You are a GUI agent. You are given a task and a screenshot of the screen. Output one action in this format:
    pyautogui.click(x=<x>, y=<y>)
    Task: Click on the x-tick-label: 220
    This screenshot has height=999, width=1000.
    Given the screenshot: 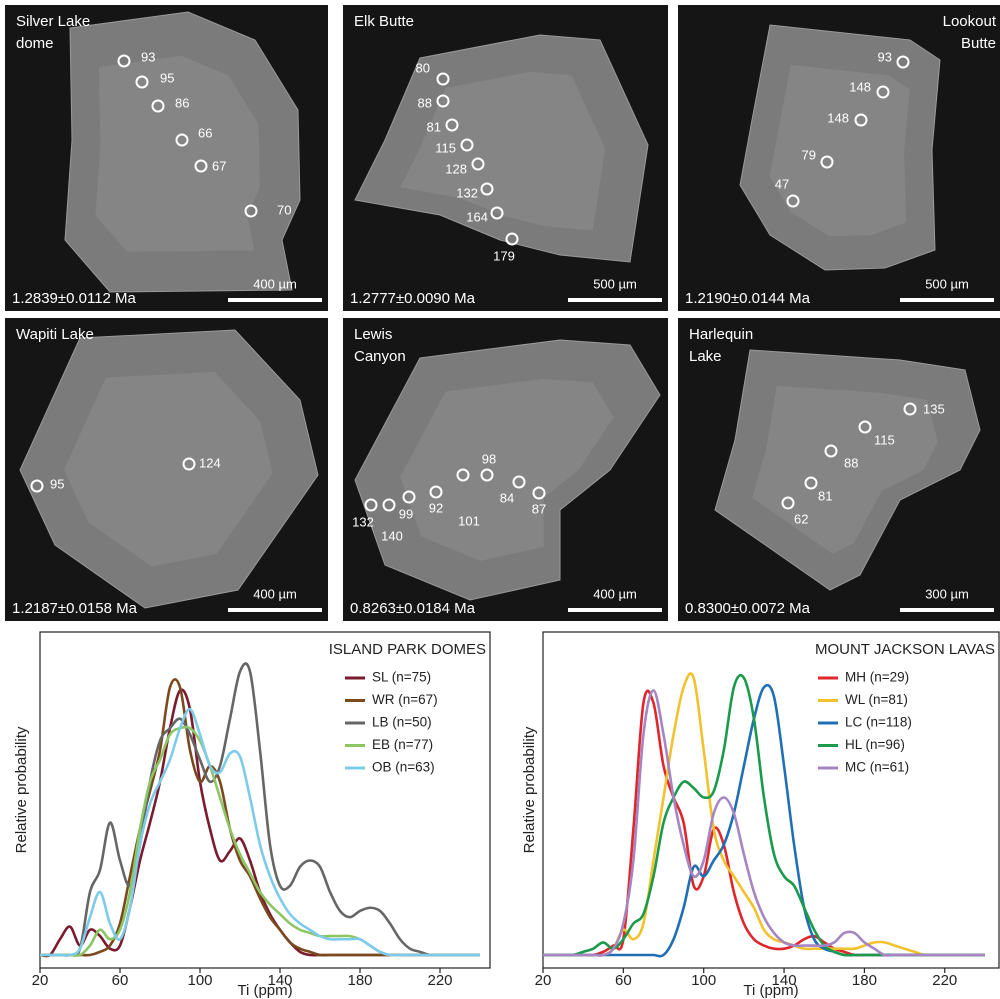 What is the action you would take?
    pyautogui.click(x=944, y=980)
    